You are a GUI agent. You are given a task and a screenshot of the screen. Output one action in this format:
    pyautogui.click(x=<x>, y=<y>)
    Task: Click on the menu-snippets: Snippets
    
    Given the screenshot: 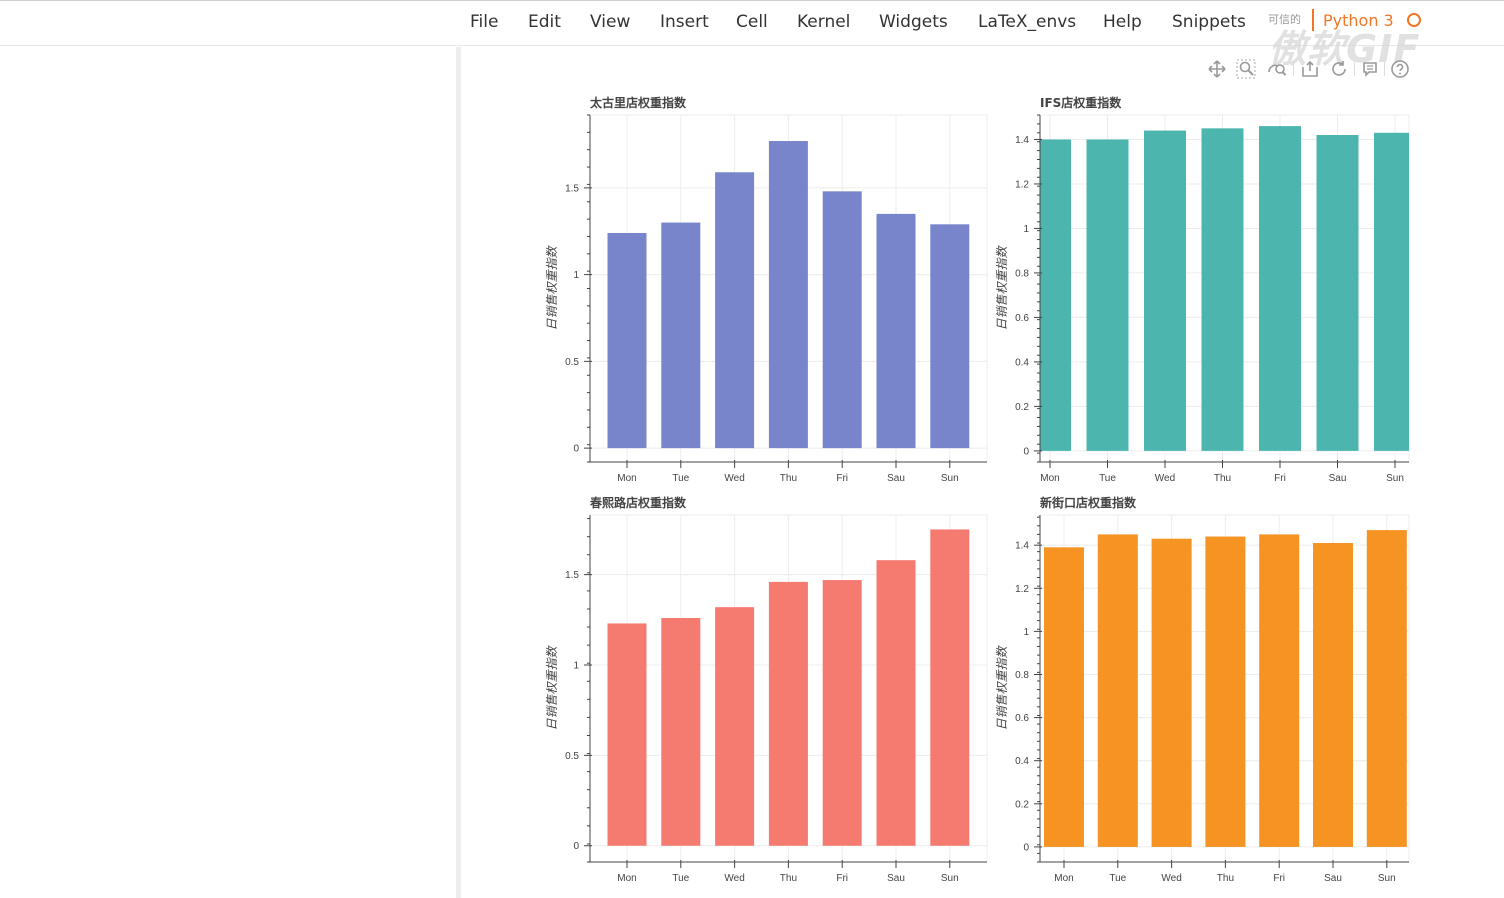 What is the action you would take?
    pyautogui.click(x=1209, y=22)
    